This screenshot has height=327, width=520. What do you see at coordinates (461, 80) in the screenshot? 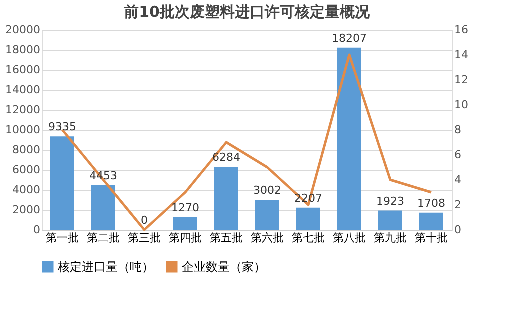
I see `y2-tick-label: 12` at bounding box center [461, 80].